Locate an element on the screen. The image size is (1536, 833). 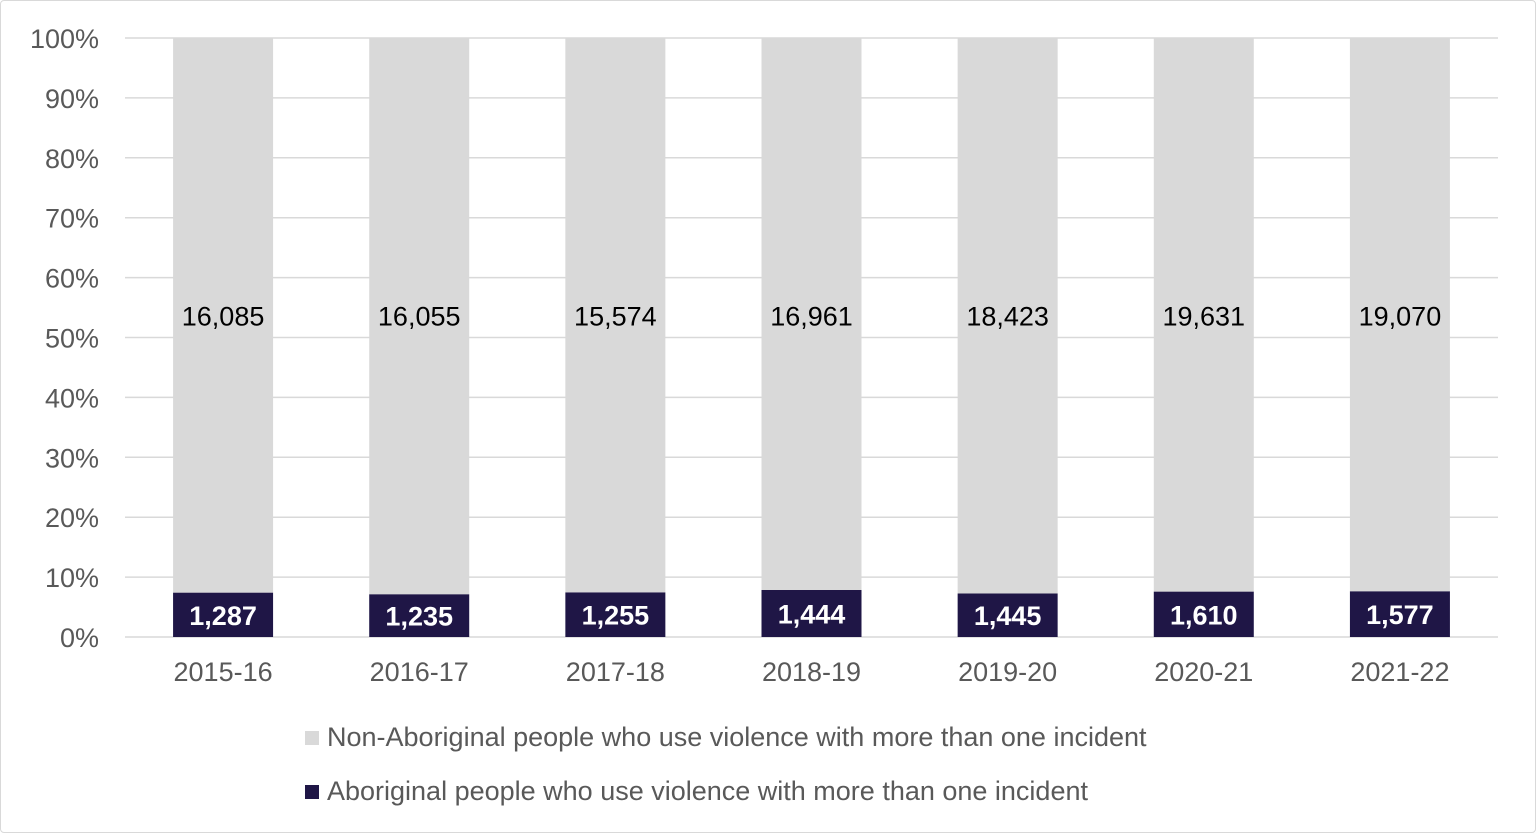
data-label: 1,287 is located at coordinates (223, 616).